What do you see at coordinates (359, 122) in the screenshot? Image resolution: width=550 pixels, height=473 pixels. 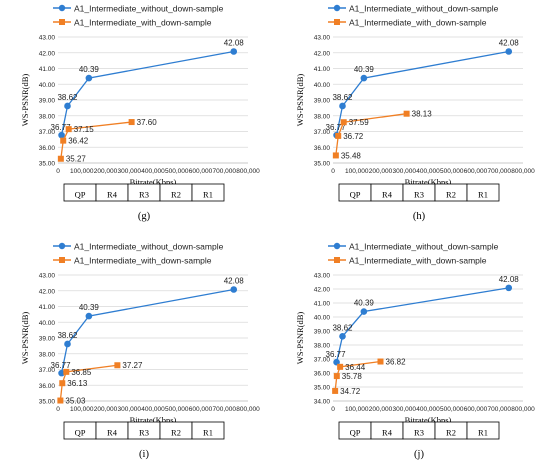 I see `data-label-with-downsample: 37.59` at bounding box center [359, 122].